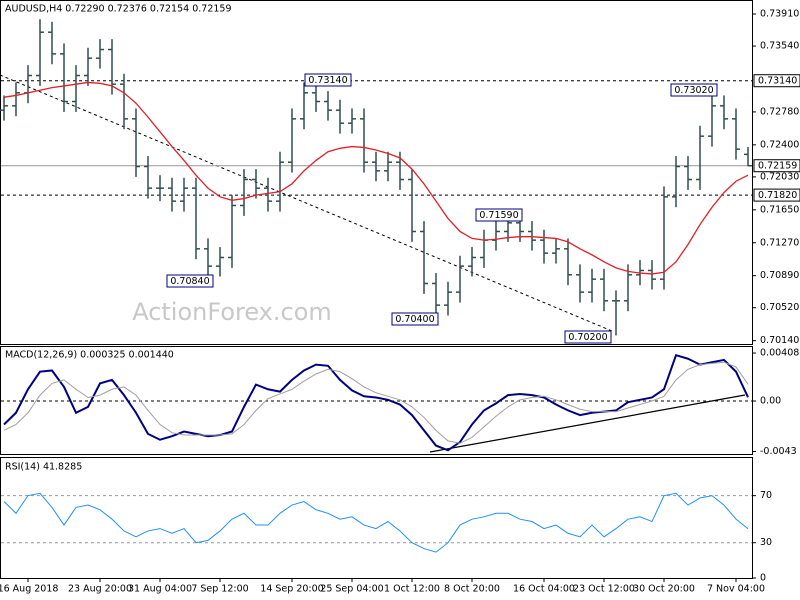  What do you see at coordinates (779, 275) in the screenshot?
I see `y-tick-label: 0.70890` at bounding box center [779, 275].